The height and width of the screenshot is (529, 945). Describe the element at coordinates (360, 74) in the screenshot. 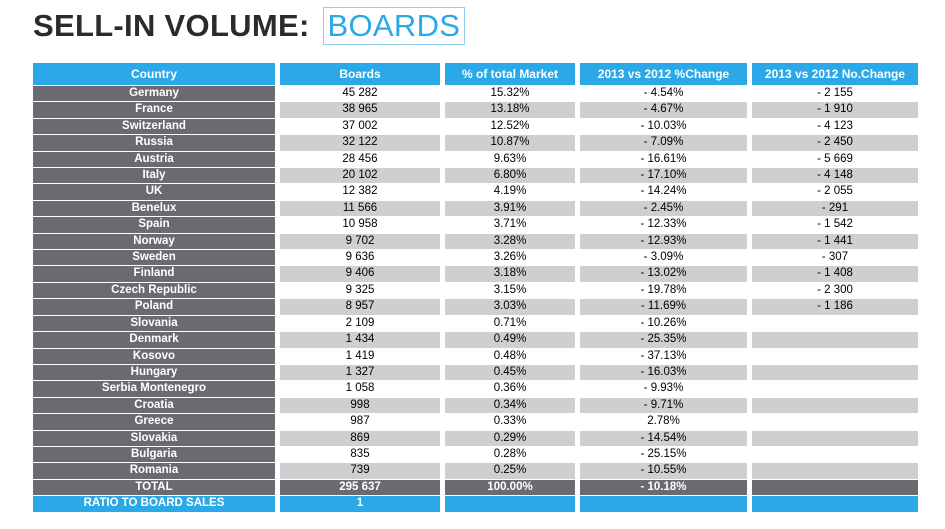

I see `header-boards: Boards` at that location.